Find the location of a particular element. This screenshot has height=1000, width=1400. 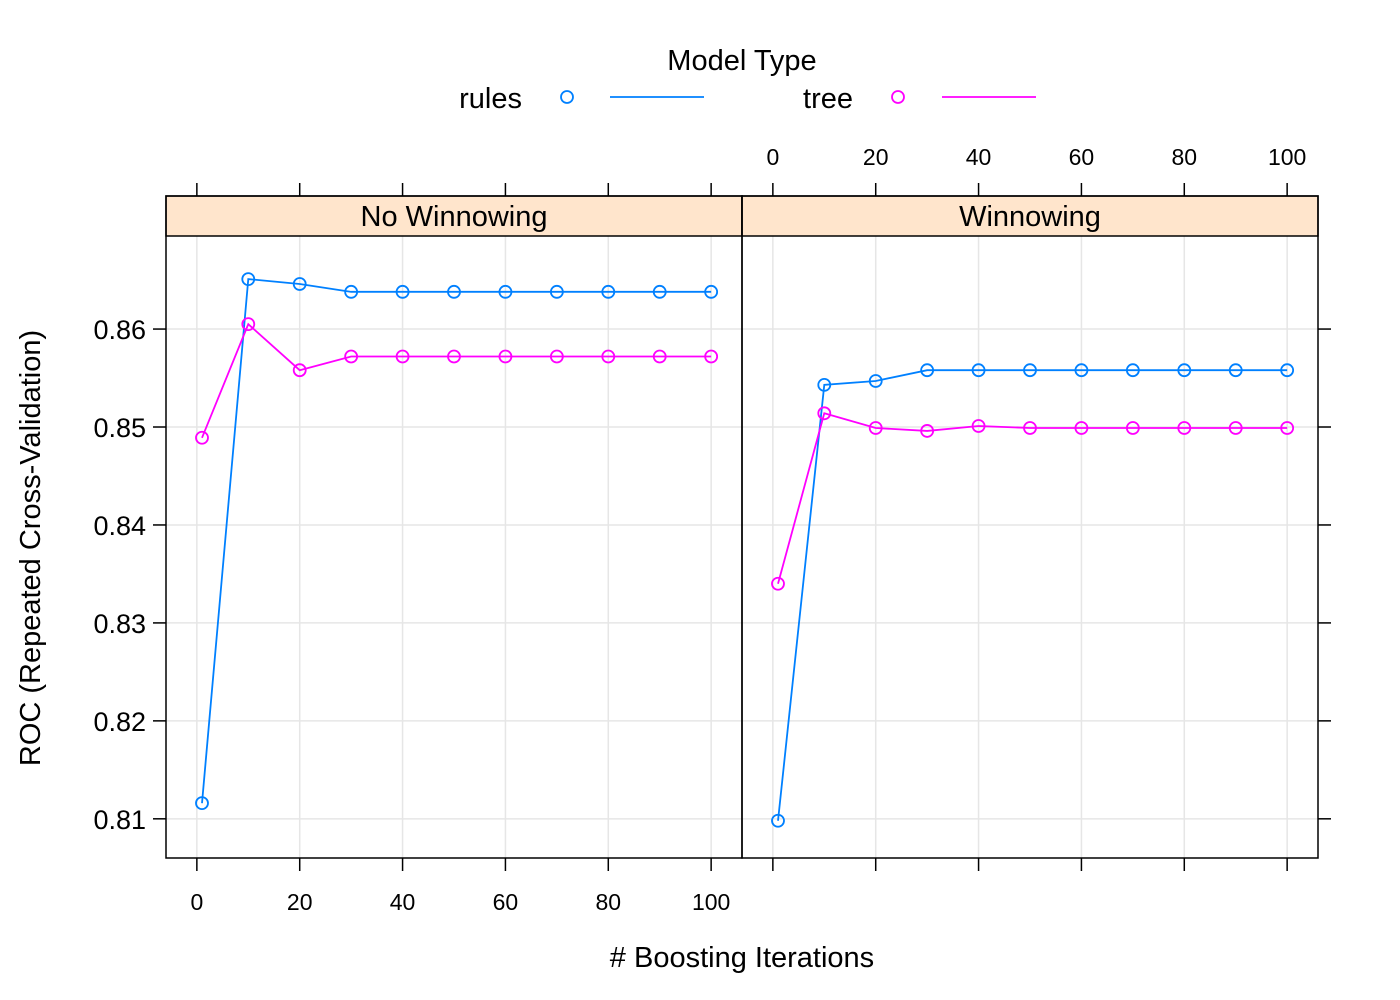

panel-title: No Winnowing is located at coordinates (454, 217).